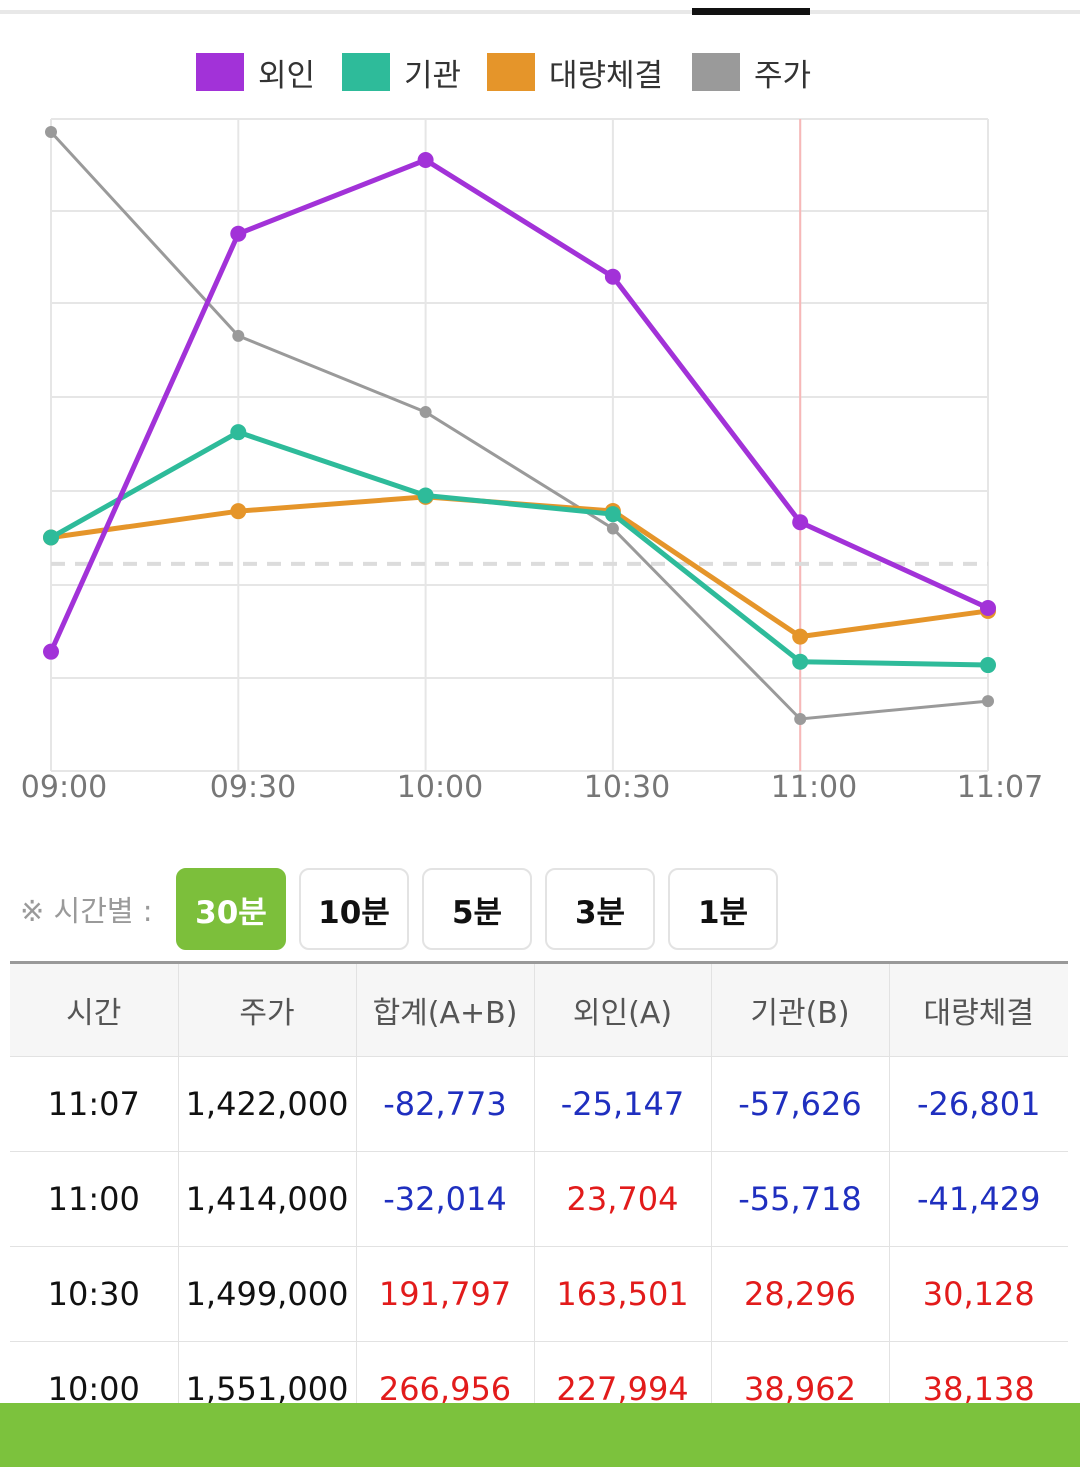 This screenshot has height=1467, width=1080. Describe the element at coordinates (267, 1104) in the screenshot. I see `cell-price: 1,422,000` at that location.